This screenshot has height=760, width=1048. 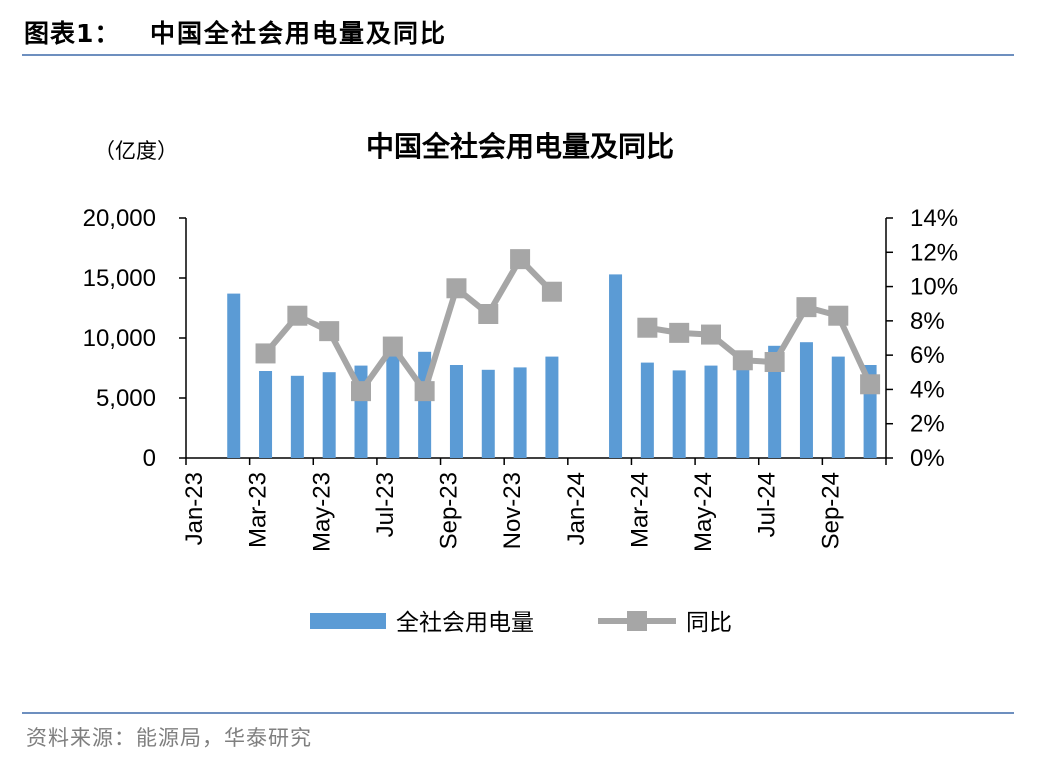 What do you see at coordinates (927, 389) in the screenshot?
I see `y-right-tick-label: 4%` at bounding box center [927, 389].